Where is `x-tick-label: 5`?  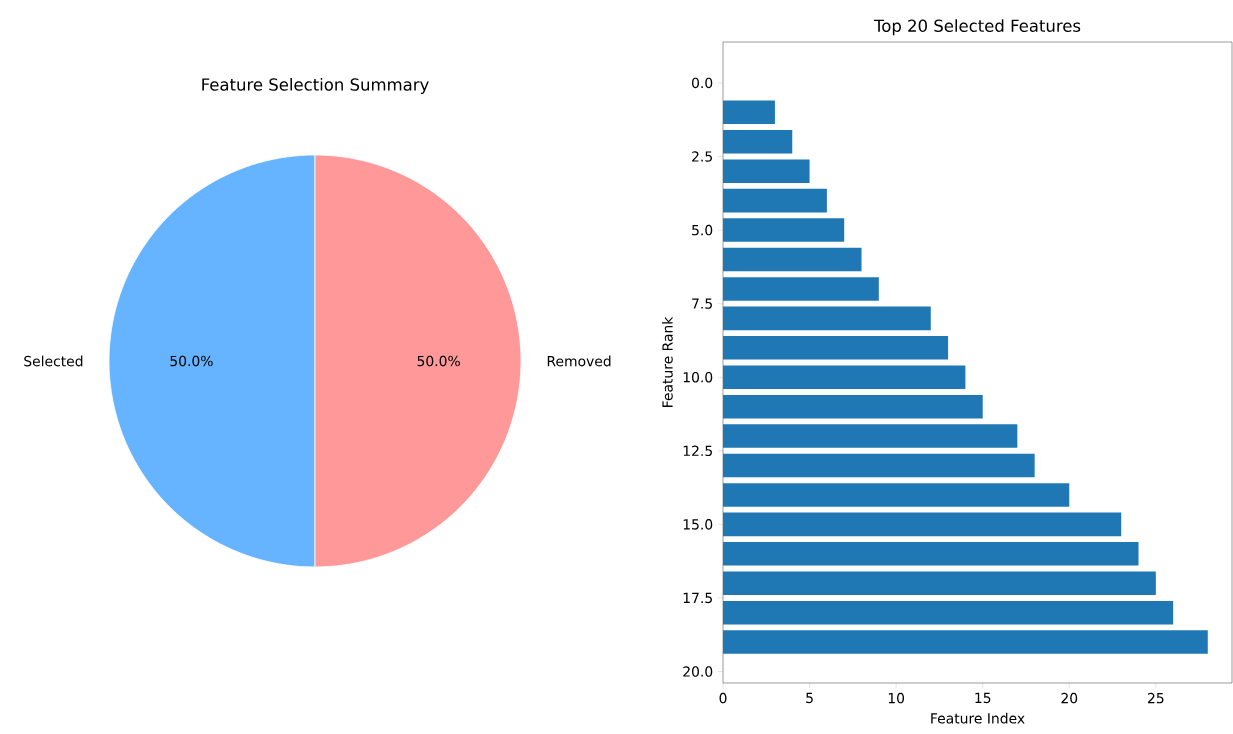
x-tick-label: 5 is located at coordinates (809, 698).